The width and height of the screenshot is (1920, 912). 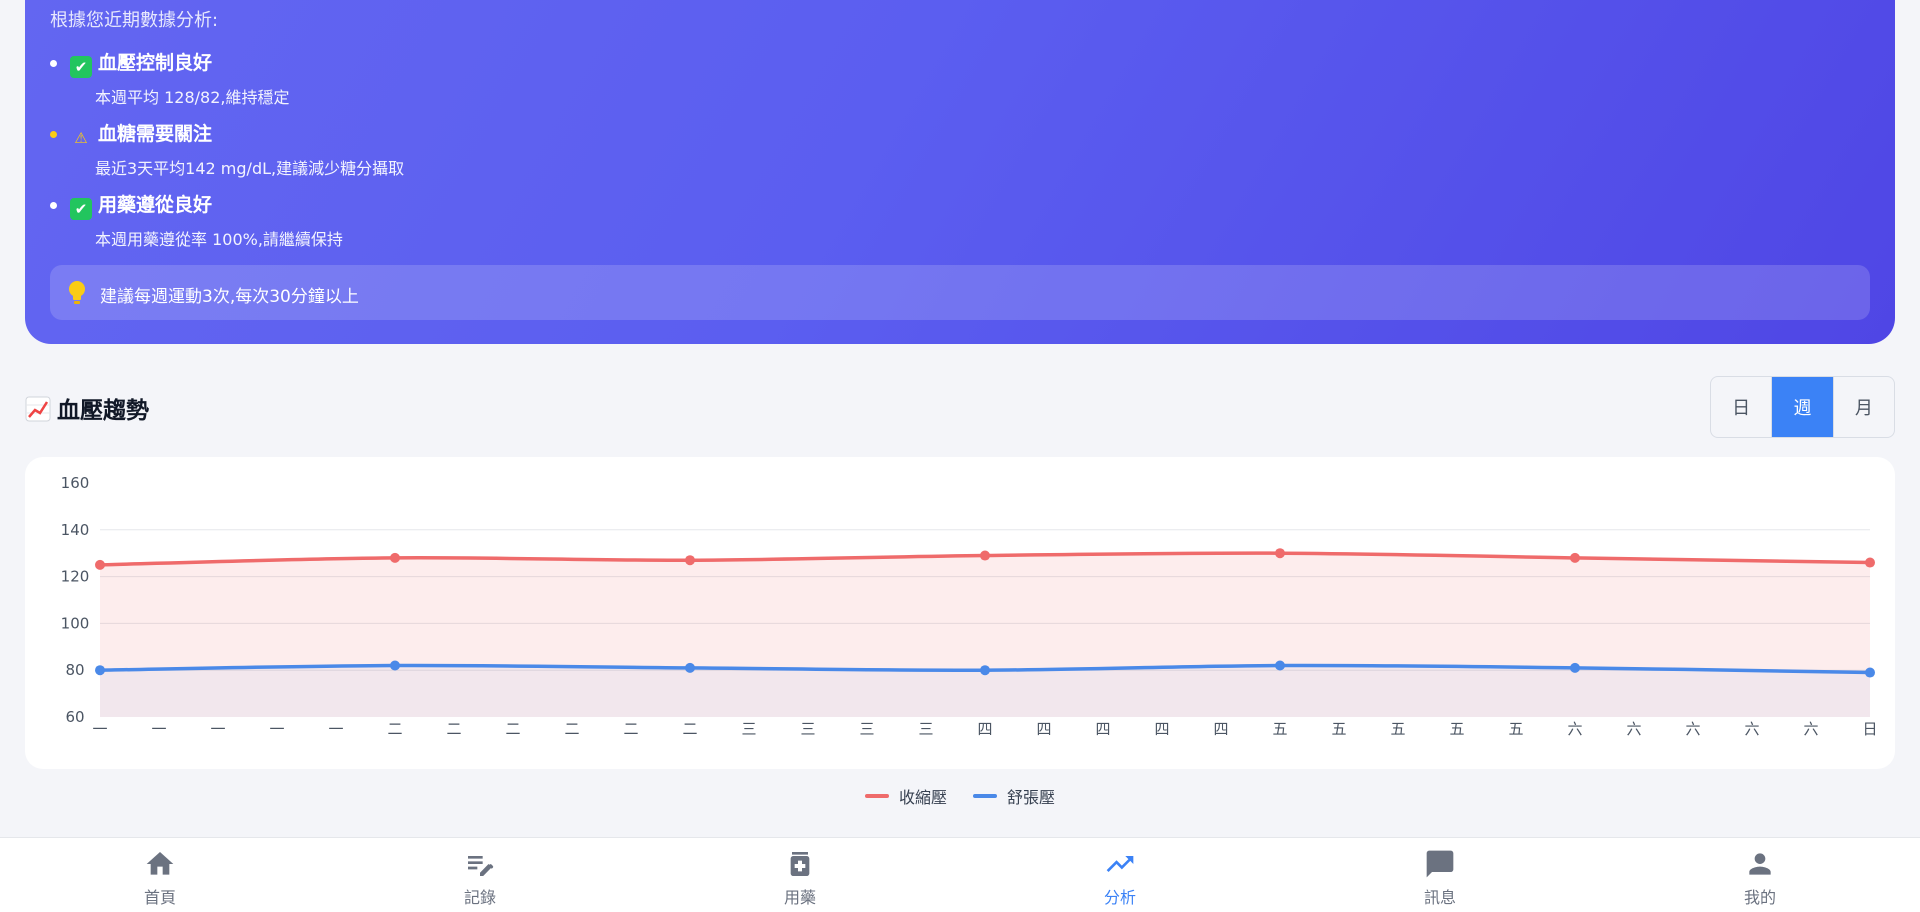 I want to click on insight-desc: 本週用藥遵從率 100%,請繼續保持, so click(x=219, y=239).